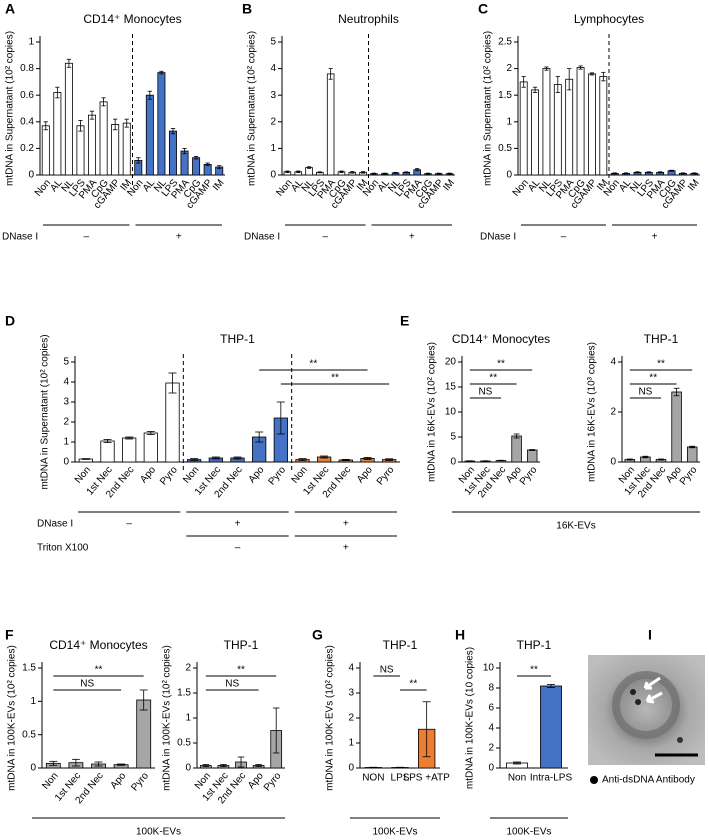  Describe the element at coordinates (505, 148) in the screenshot. I see `y-tick-label: 0.5` at that location.